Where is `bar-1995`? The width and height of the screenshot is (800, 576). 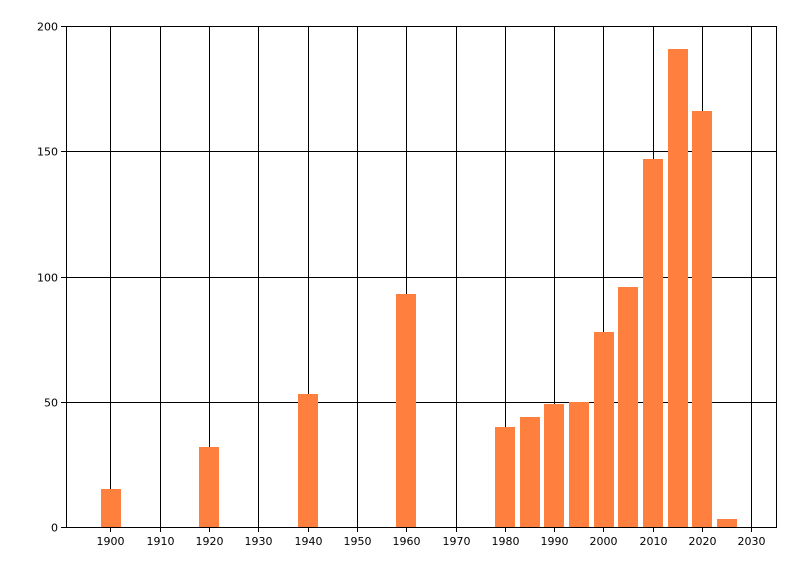
bar-1995 is located at coordinates (579, 464).